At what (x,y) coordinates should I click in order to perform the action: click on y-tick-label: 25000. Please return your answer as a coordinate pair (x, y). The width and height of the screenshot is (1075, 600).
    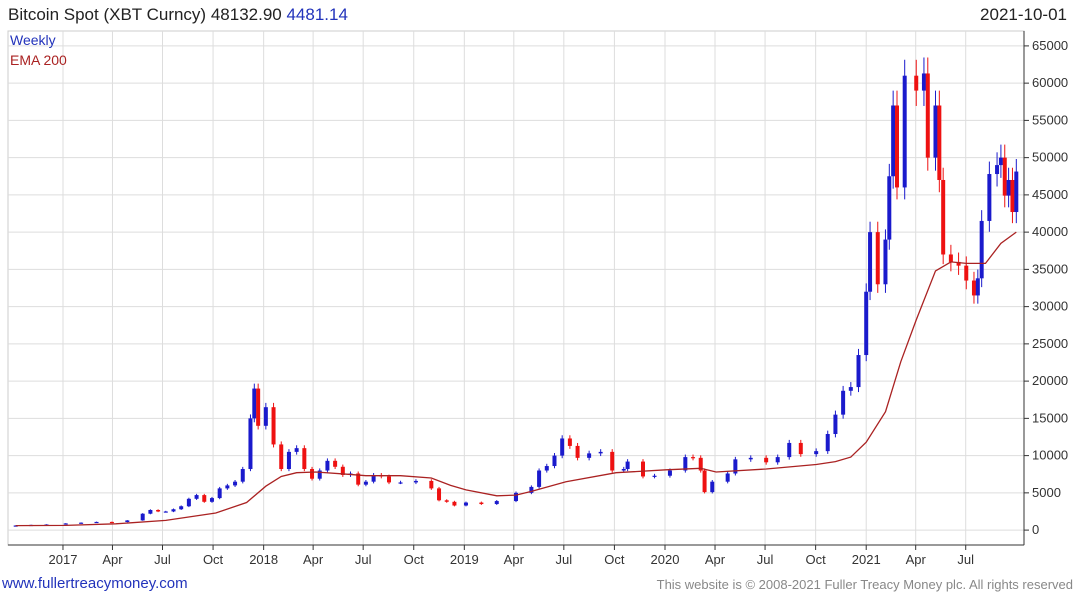
    Looking at the image, I should click on (1050, 343).